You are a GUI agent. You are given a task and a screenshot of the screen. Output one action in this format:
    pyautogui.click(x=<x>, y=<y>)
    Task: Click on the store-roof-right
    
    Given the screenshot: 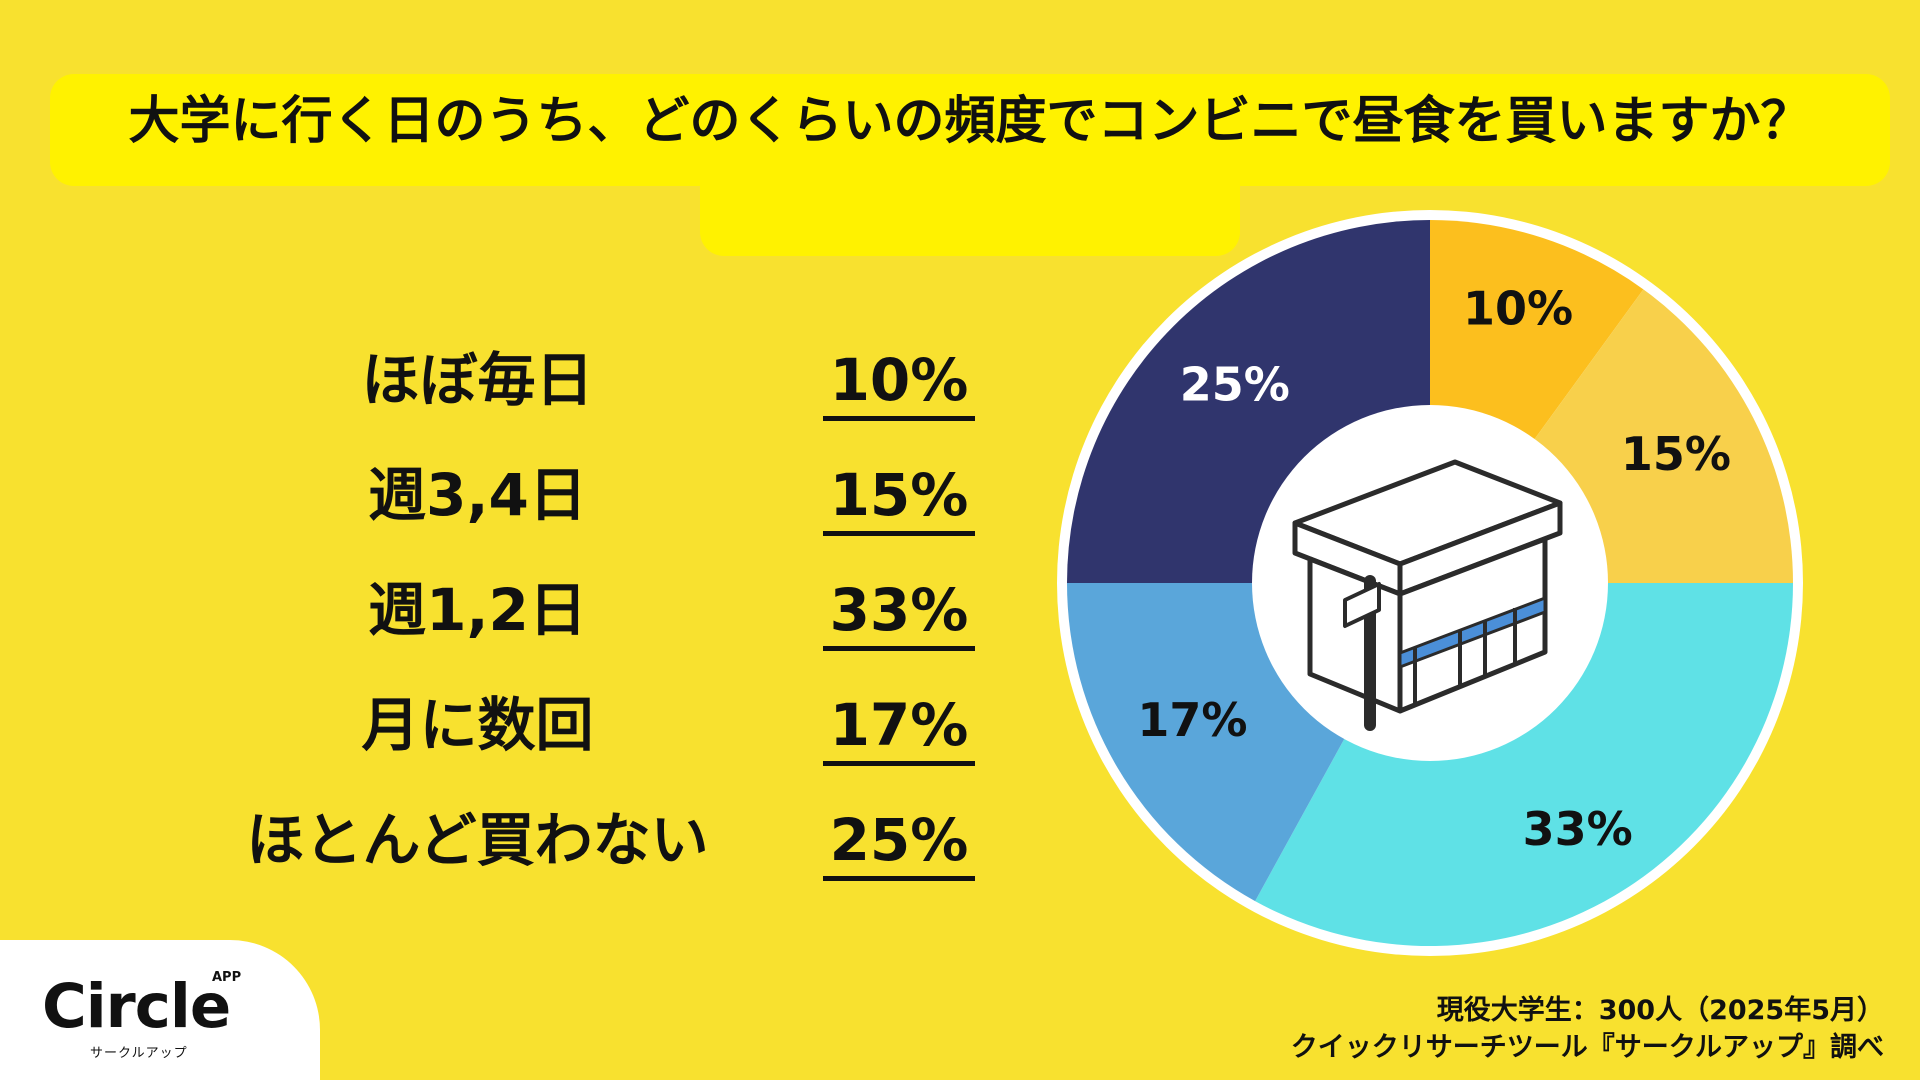 What is the action you would take?
    pyautogui.click(x=1480, y=548)
    